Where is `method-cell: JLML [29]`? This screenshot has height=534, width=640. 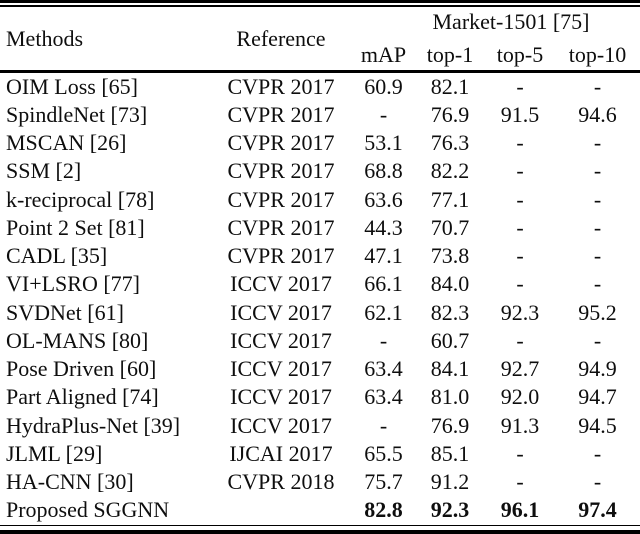 method-cell: JLML [29] is located at coordinates (54, 453).